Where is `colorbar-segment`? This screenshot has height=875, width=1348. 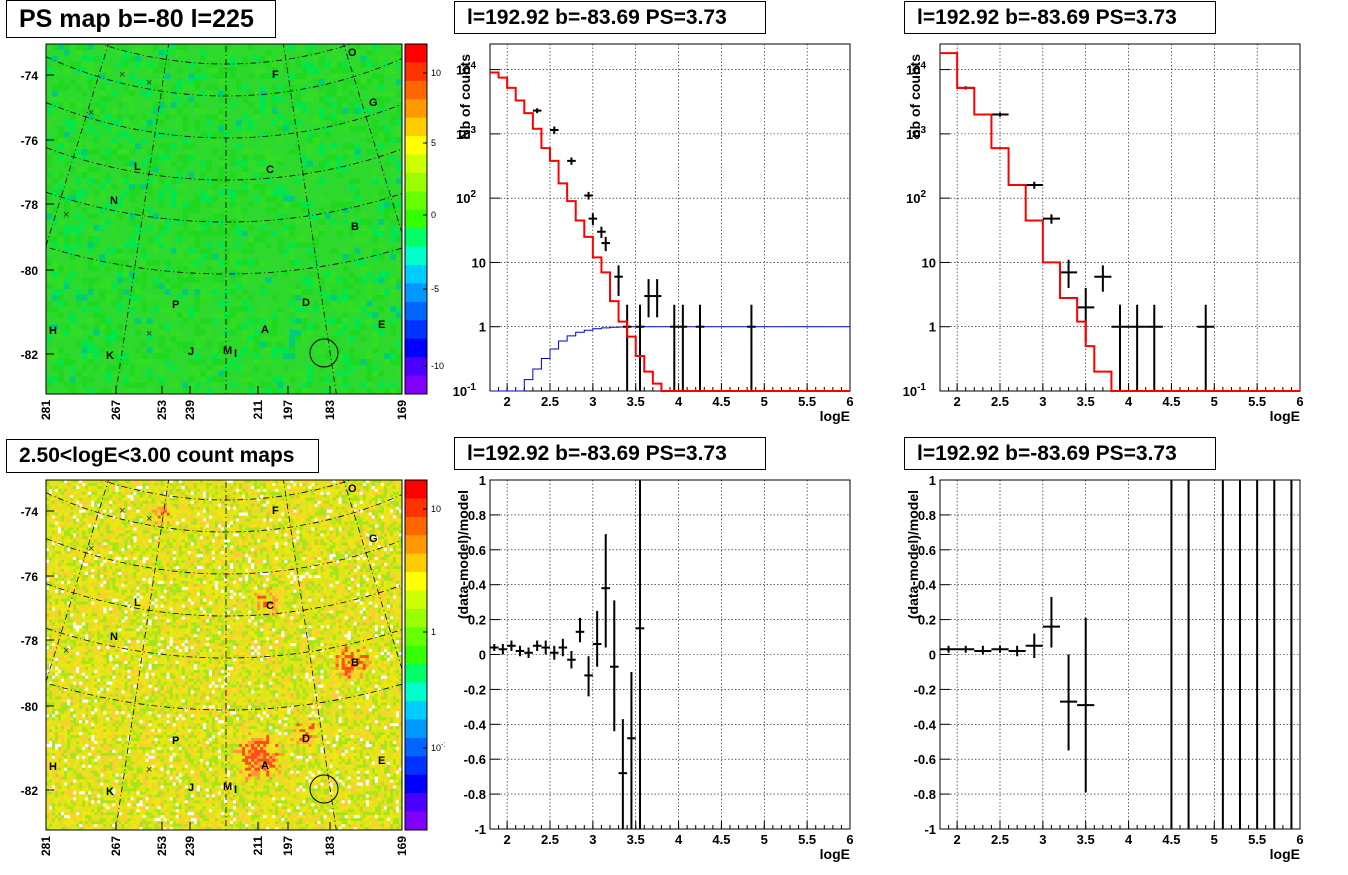 colorbar-segment is located at coordinates (416, 164).